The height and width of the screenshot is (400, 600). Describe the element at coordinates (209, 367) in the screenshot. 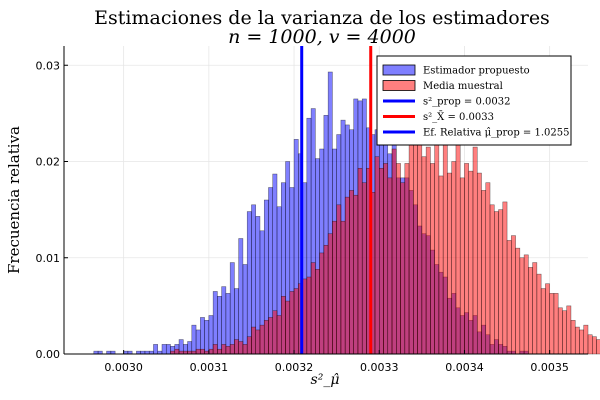

I see `x-tick-label: 0.0031` at that location.